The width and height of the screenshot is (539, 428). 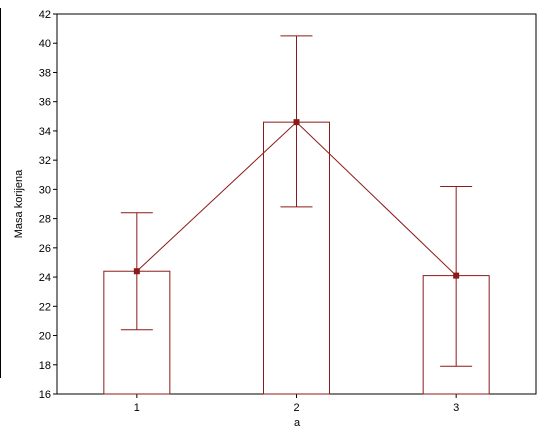 I want to click on x-axis: 1 2 3, so click(x=296, y=404).